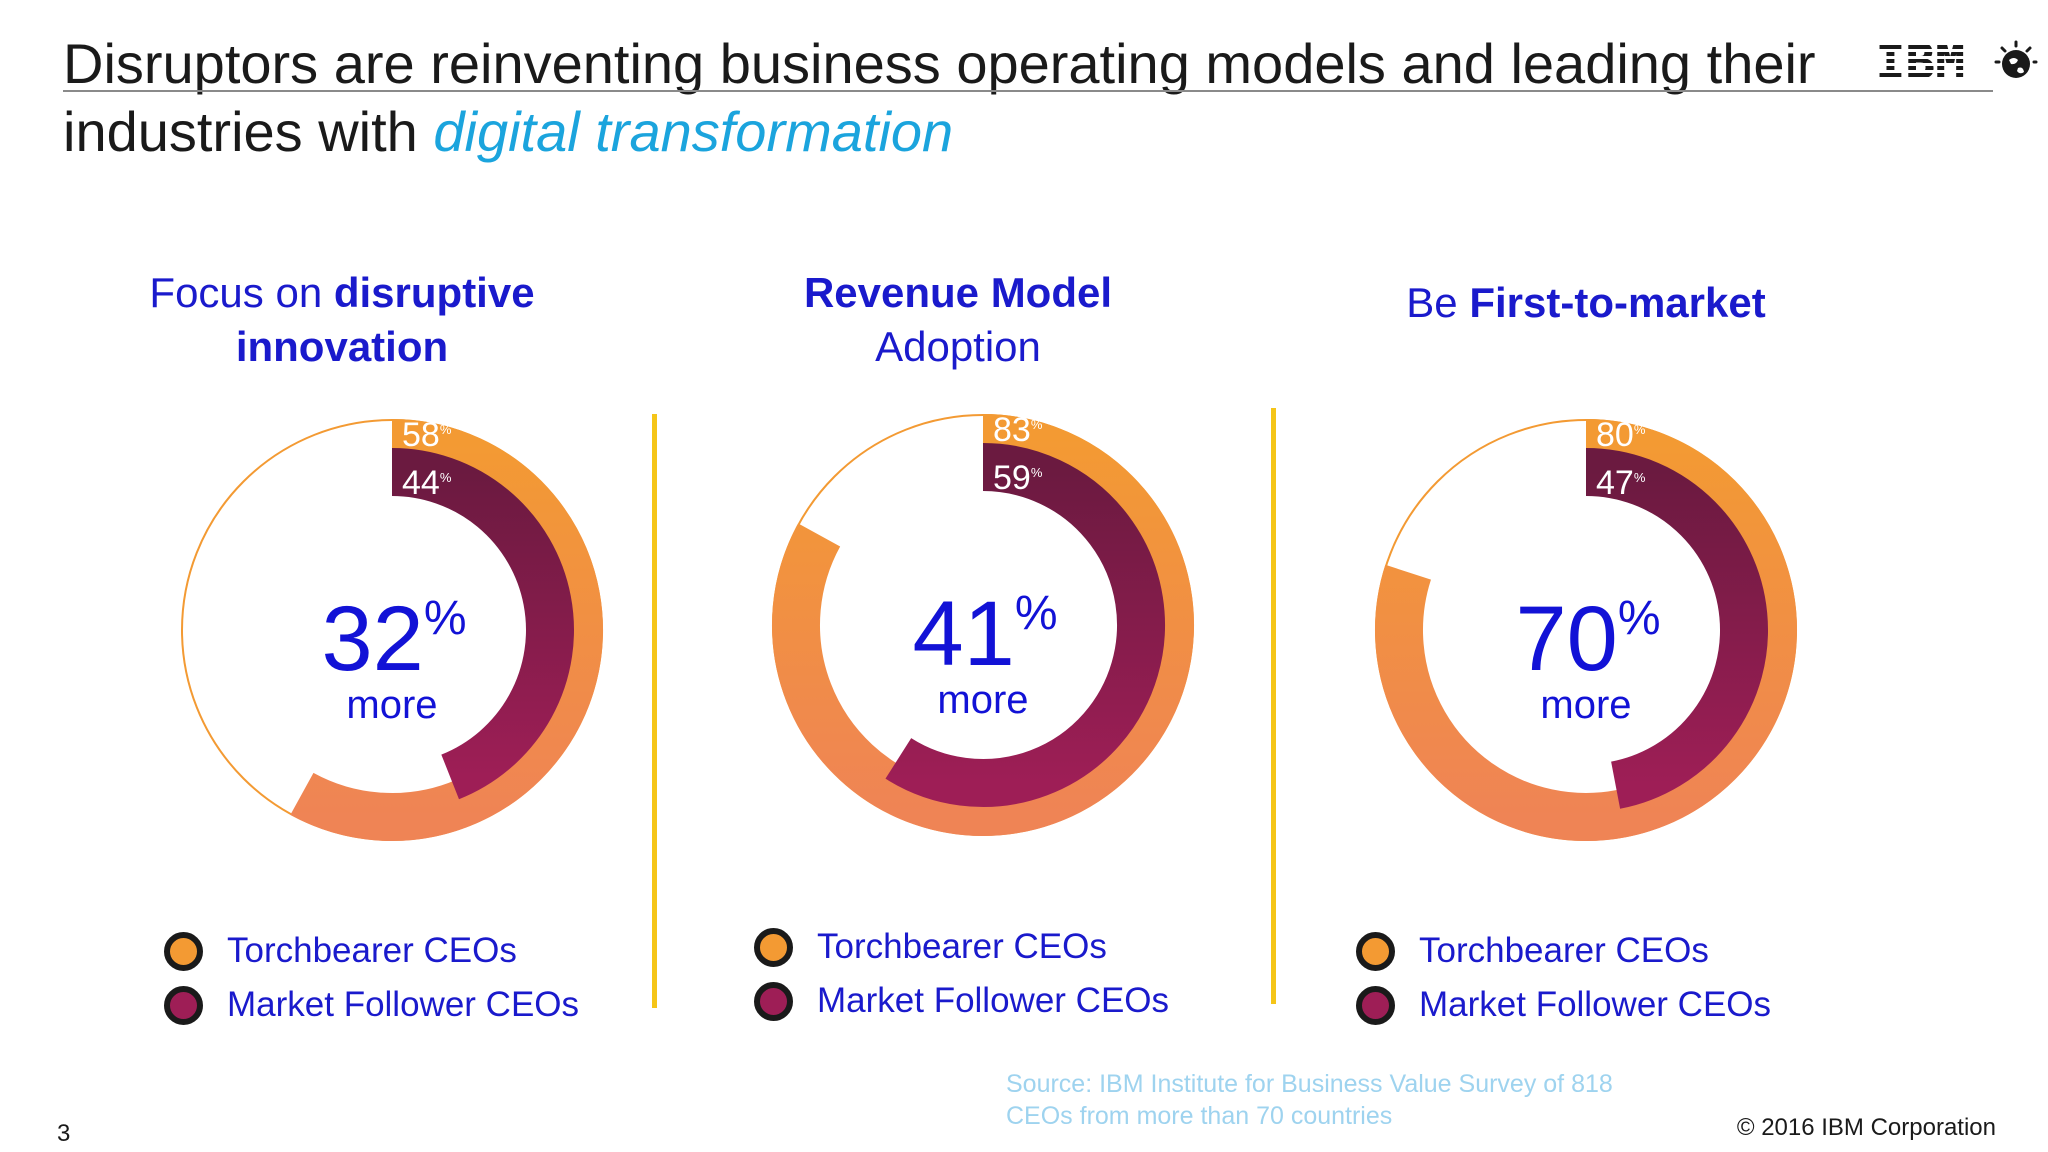 This screenshot has height=1152, width=2048. What do you see at coordinates (1199, 1116) in the screenshot?
I see `source-line: CEOs from more than 70 countries` at bounding box center [1199, 1116].